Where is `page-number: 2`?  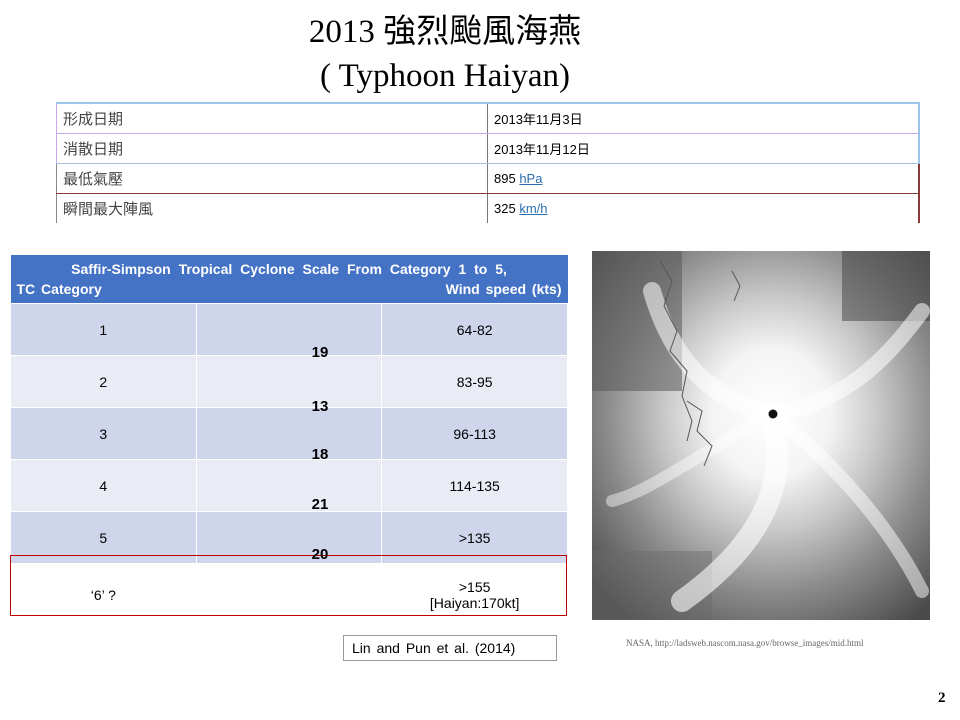 page-number: 2 is located at coordinates (942, 698).